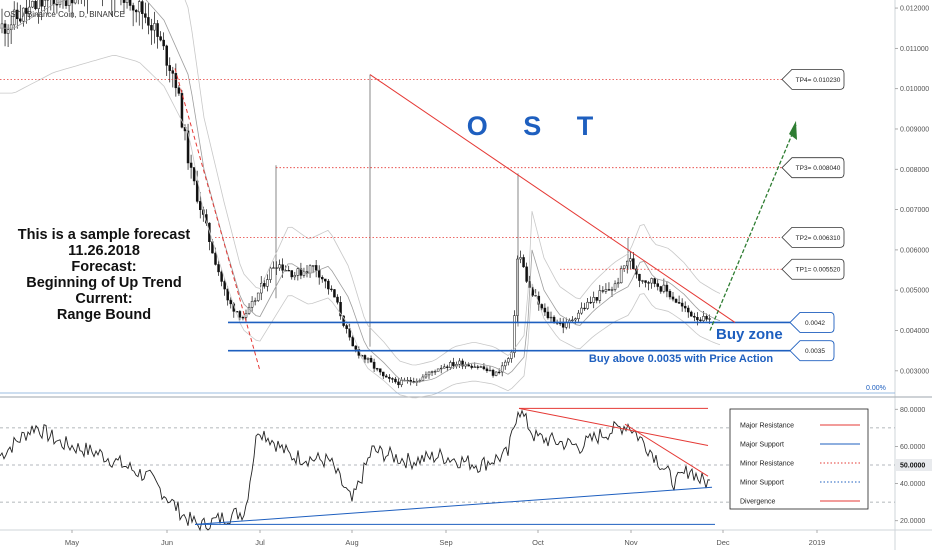 This screenshot has width=932, height=550. I want to click on indicator-tick-label: 40.0000, so click(912, 484).